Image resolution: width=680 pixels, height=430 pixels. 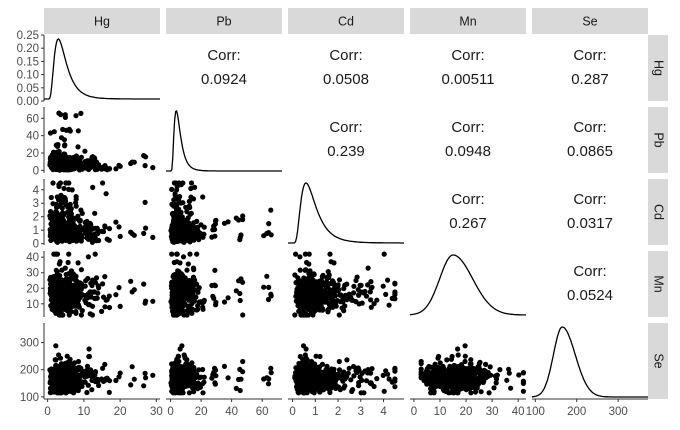 I want to click on scatter-panel-mn-vs-cd, so click(x=344, y=285).